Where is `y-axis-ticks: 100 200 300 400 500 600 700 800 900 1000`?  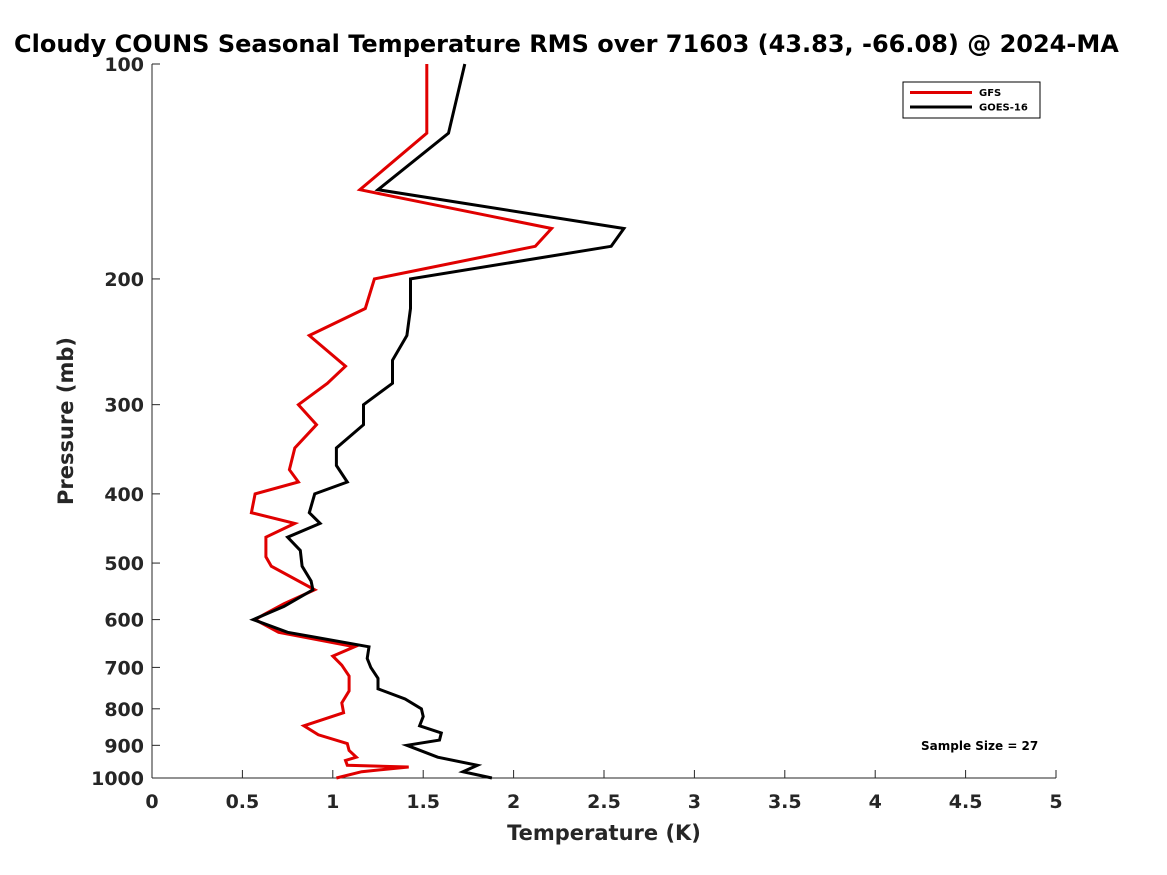
y-axis-ticks: 100 200 300 400 500 600 700 800 900 1000 is located at coordinates (125, 422).